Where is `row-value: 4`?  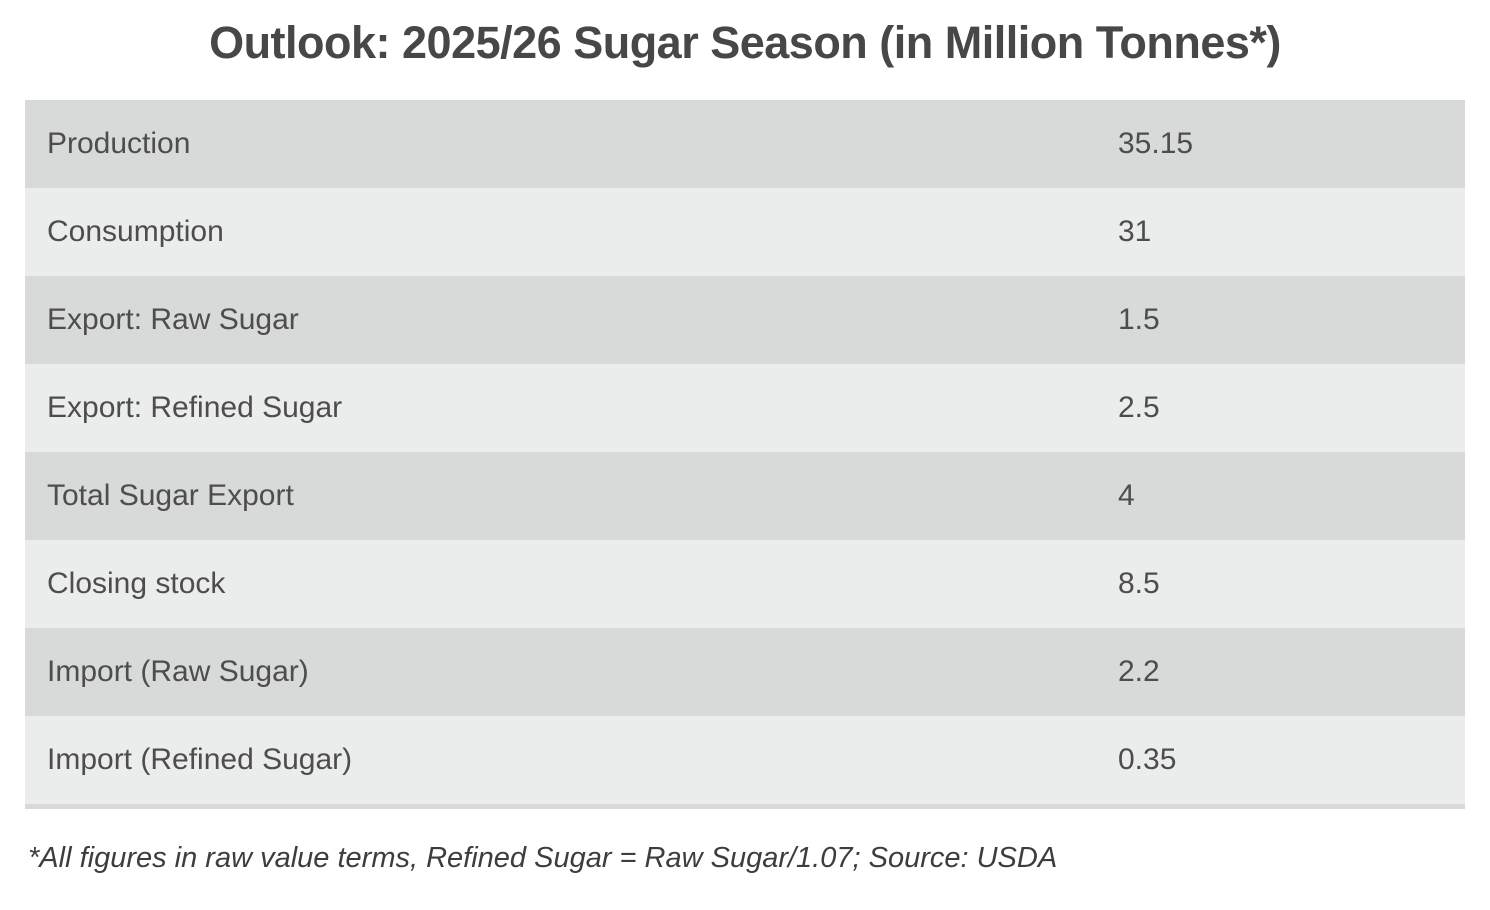 row-value: 4 is located at coordinates (1126, 495).